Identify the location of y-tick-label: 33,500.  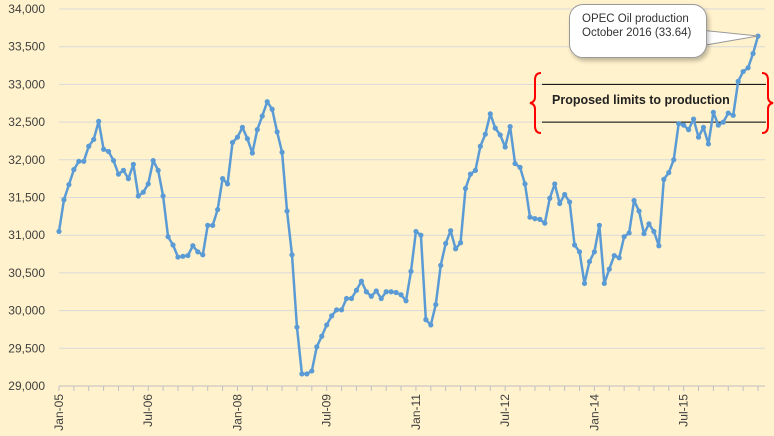
(26, 47).